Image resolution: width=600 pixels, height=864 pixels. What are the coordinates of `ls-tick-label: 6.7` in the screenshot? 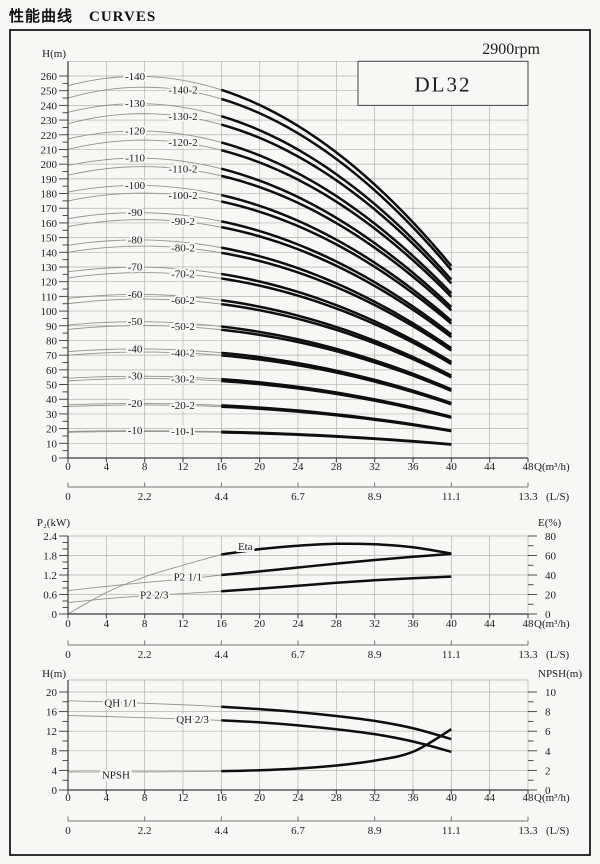 It's located at (298, 497).